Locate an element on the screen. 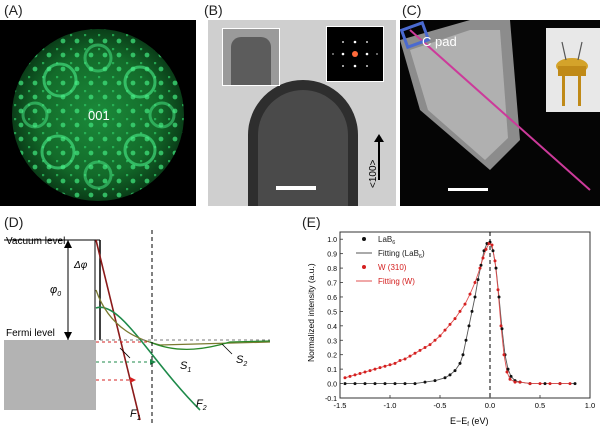 The height and width of the screenshot is (434, 600). panel-b-image: <100> is located at coordinates (302, 113).